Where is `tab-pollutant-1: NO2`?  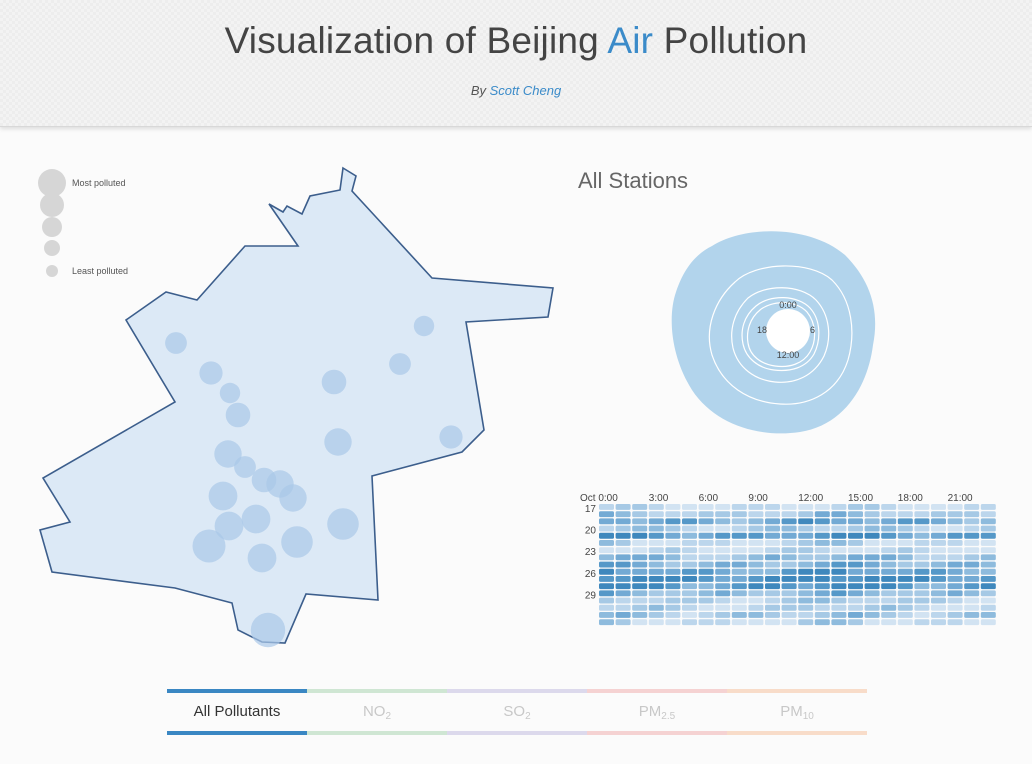
tab-pollutant-1: NO2 is located at coordinates (377, 712).